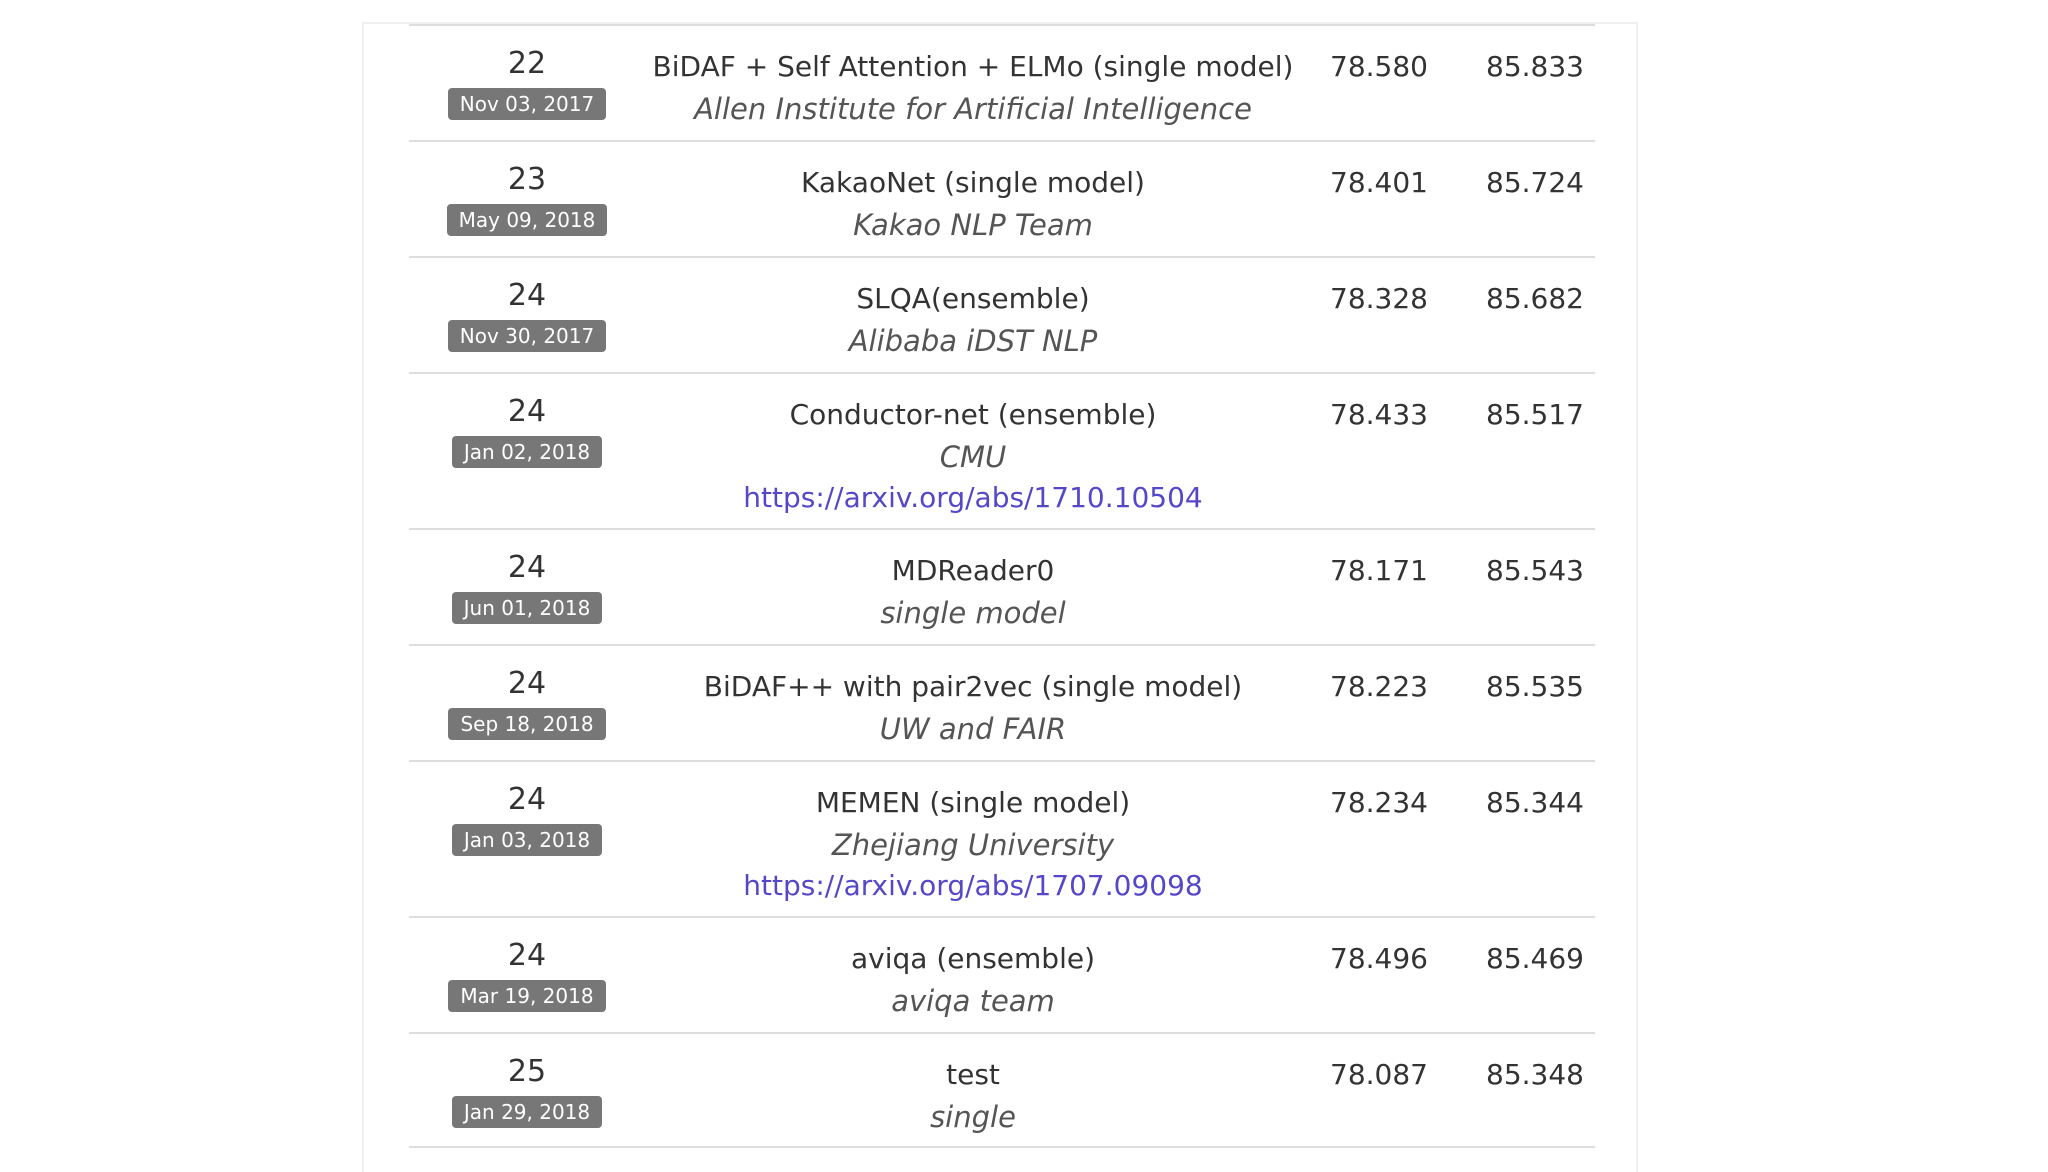 The width and height of the screenshot is (2048, 1172). Describe the element at coordinates (1535, 958) in the screenshot. I see `f1-score: 85.469` at that location.